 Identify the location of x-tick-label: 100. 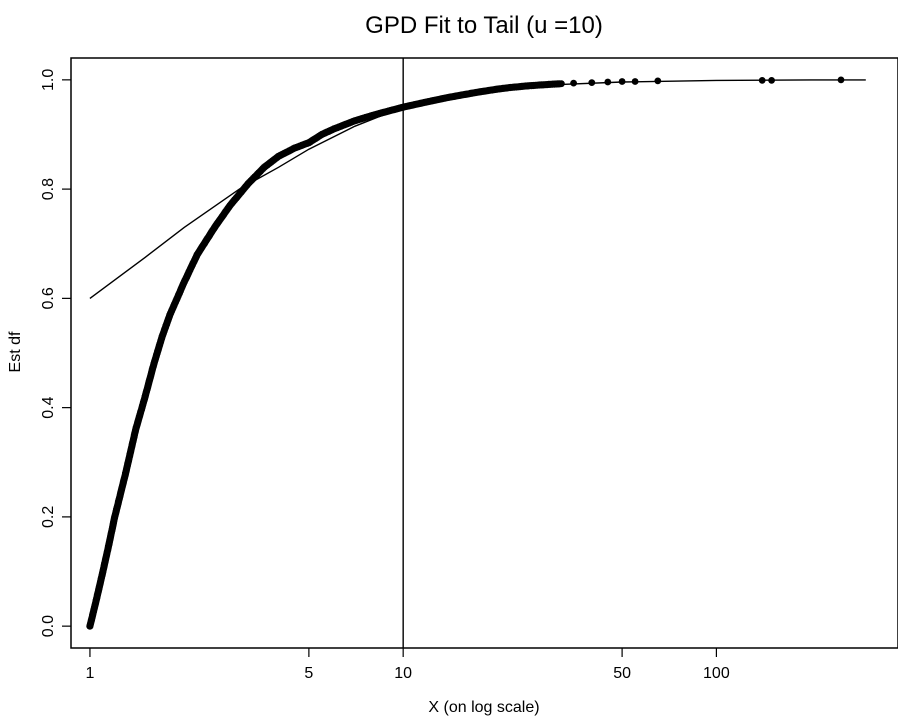
(716, 673).